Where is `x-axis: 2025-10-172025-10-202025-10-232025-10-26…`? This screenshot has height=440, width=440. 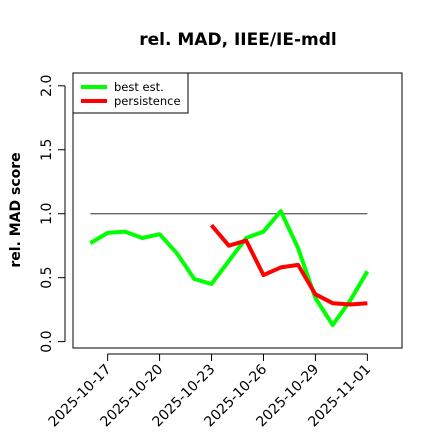 x-axis: 2025-10-172025-10-202025-10-232025-10-26… is located at coordinates (210, 391).